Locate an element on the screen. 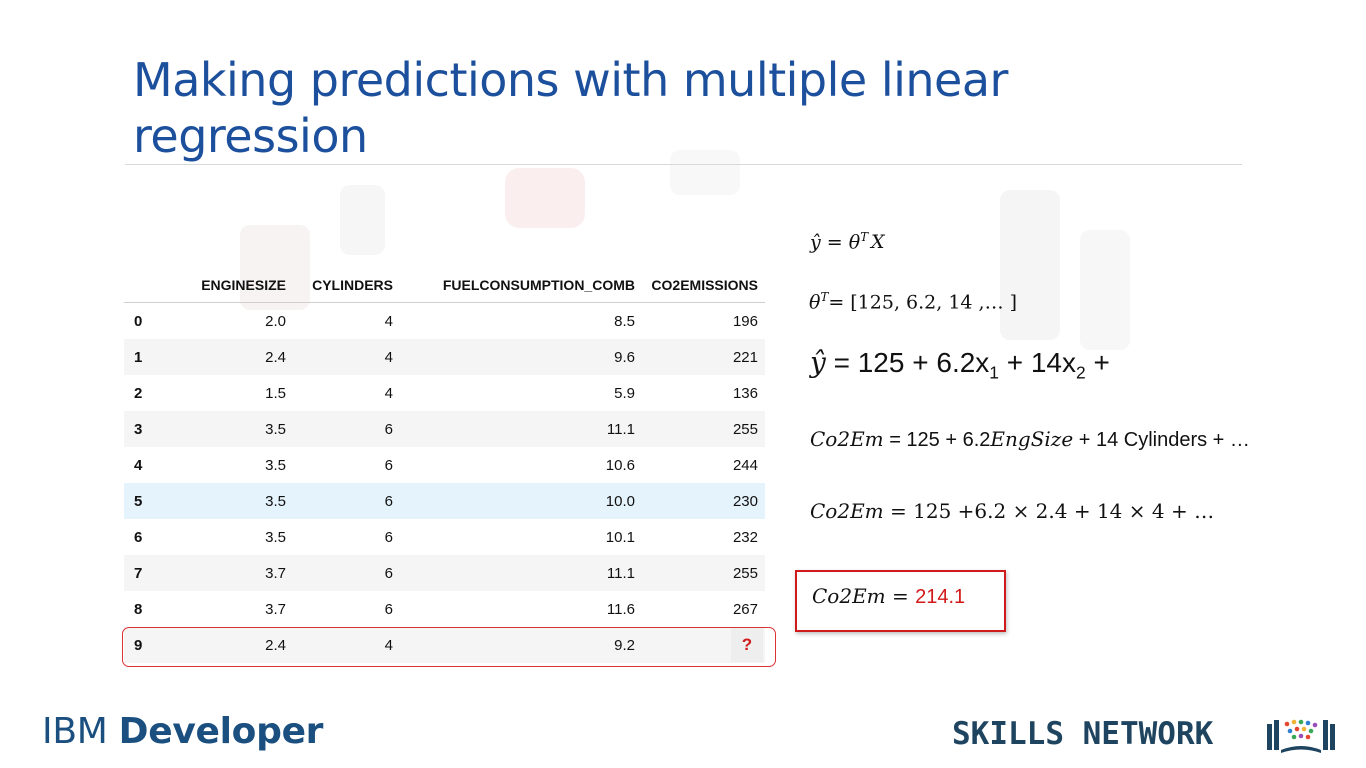 The width and height of the screenshot is (1366, 768). predicted-value: 214.1 is located at coordinates (940, 597).